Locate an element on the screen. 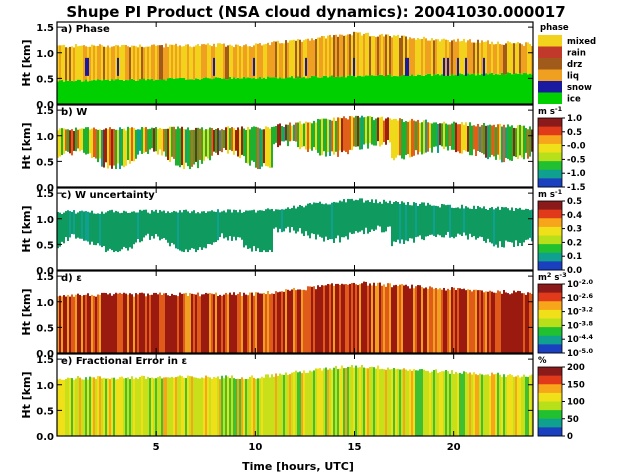 The width and height of the screenshot is (630, 475). colorbar-label: 200 is located at coordinates (576, 368).